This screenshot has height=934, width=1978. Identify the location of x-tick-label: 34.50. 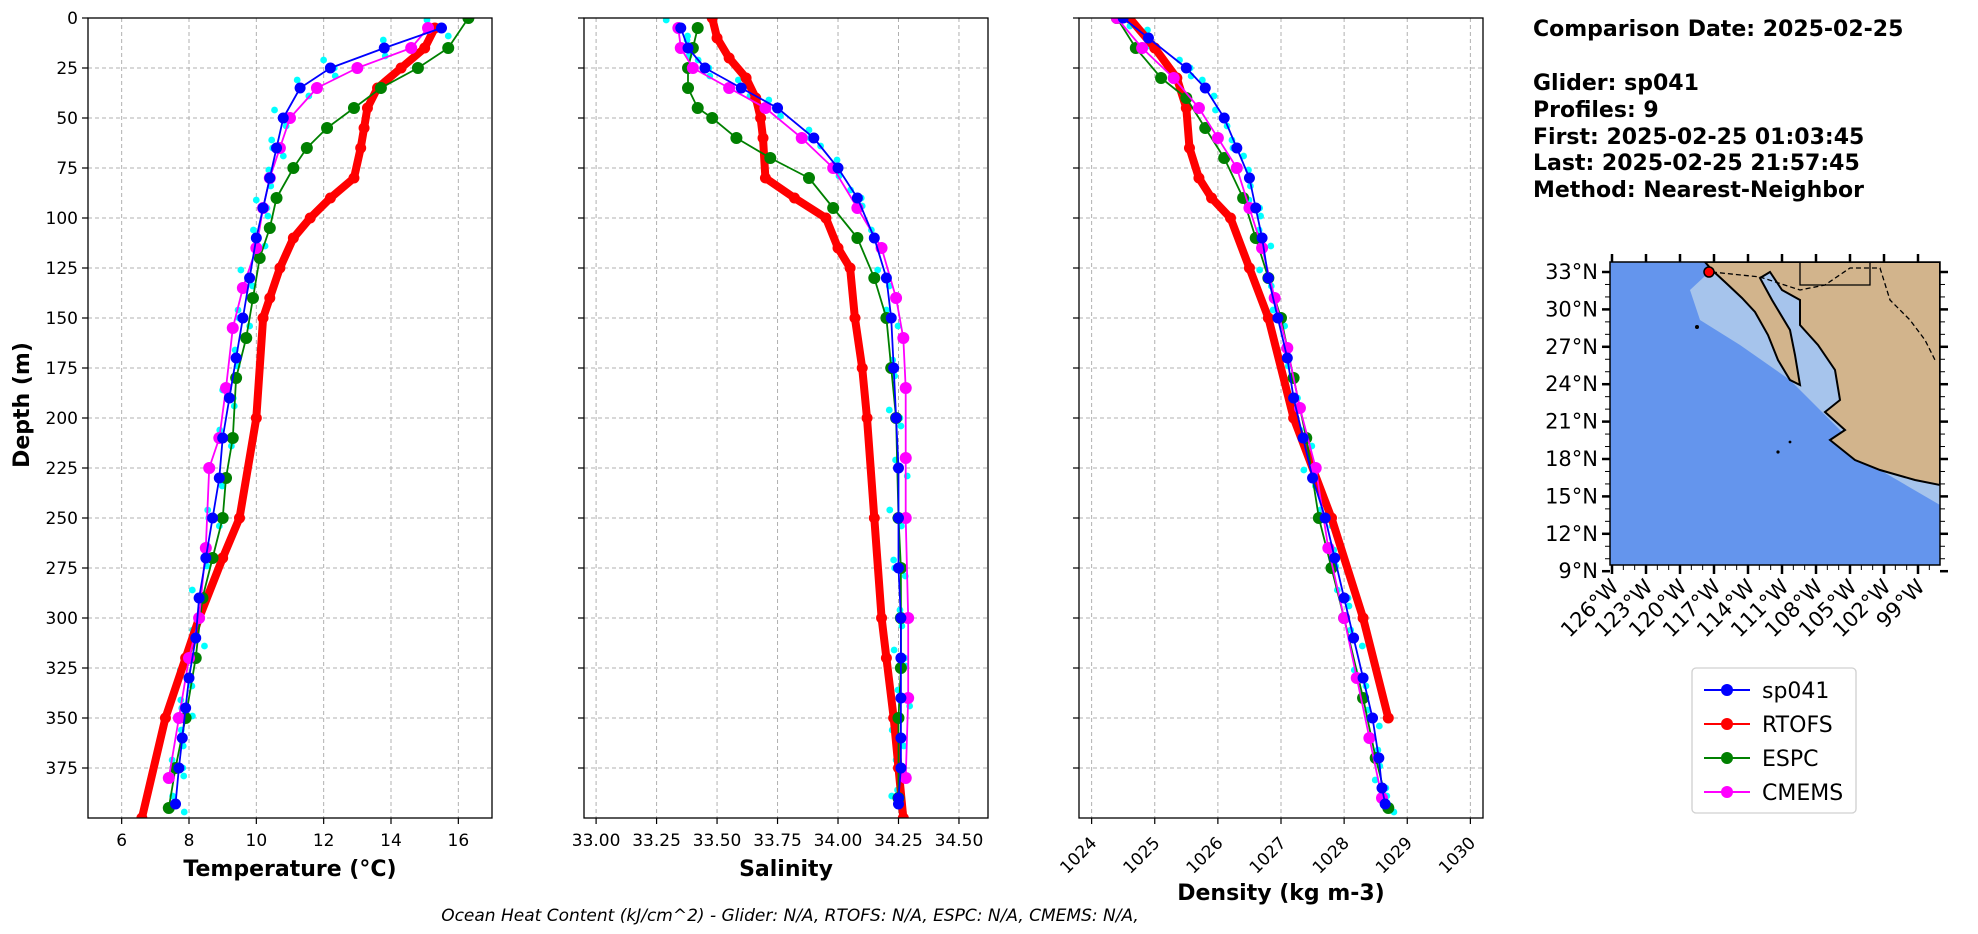
(959, 841).